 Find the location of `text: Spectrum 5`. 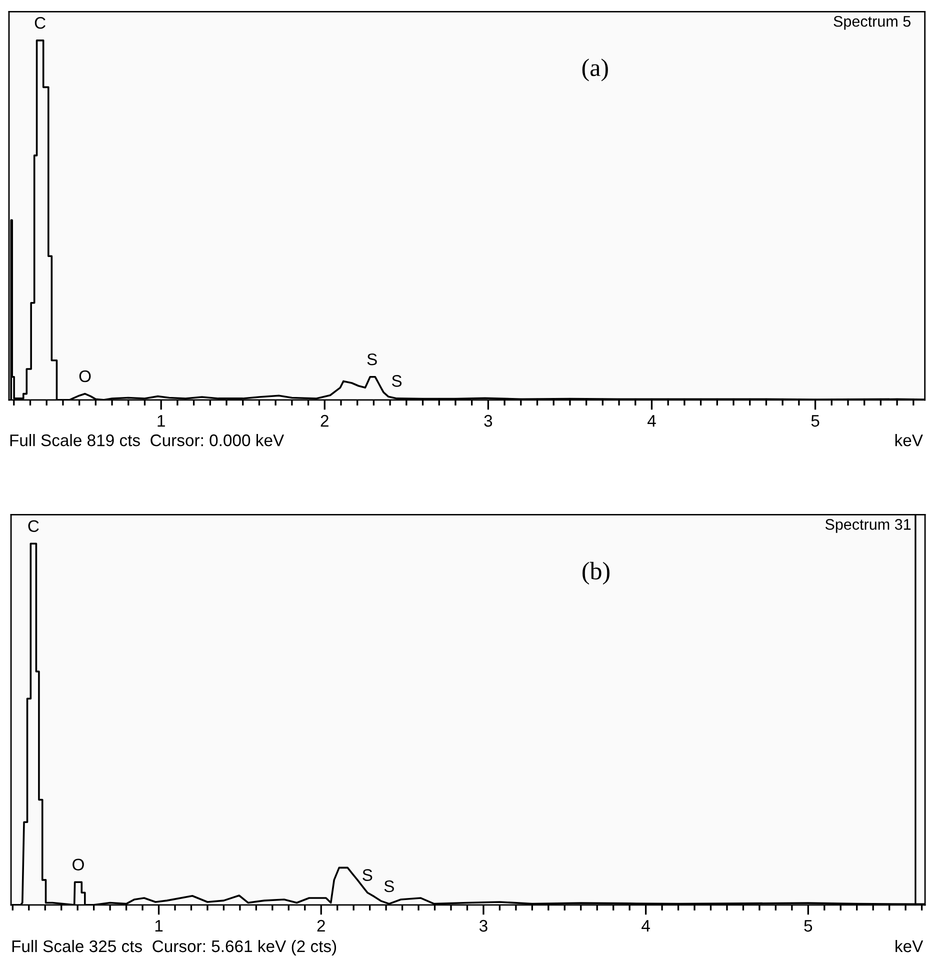

text: Spectrum 5 is located at coordinates (872, 23).